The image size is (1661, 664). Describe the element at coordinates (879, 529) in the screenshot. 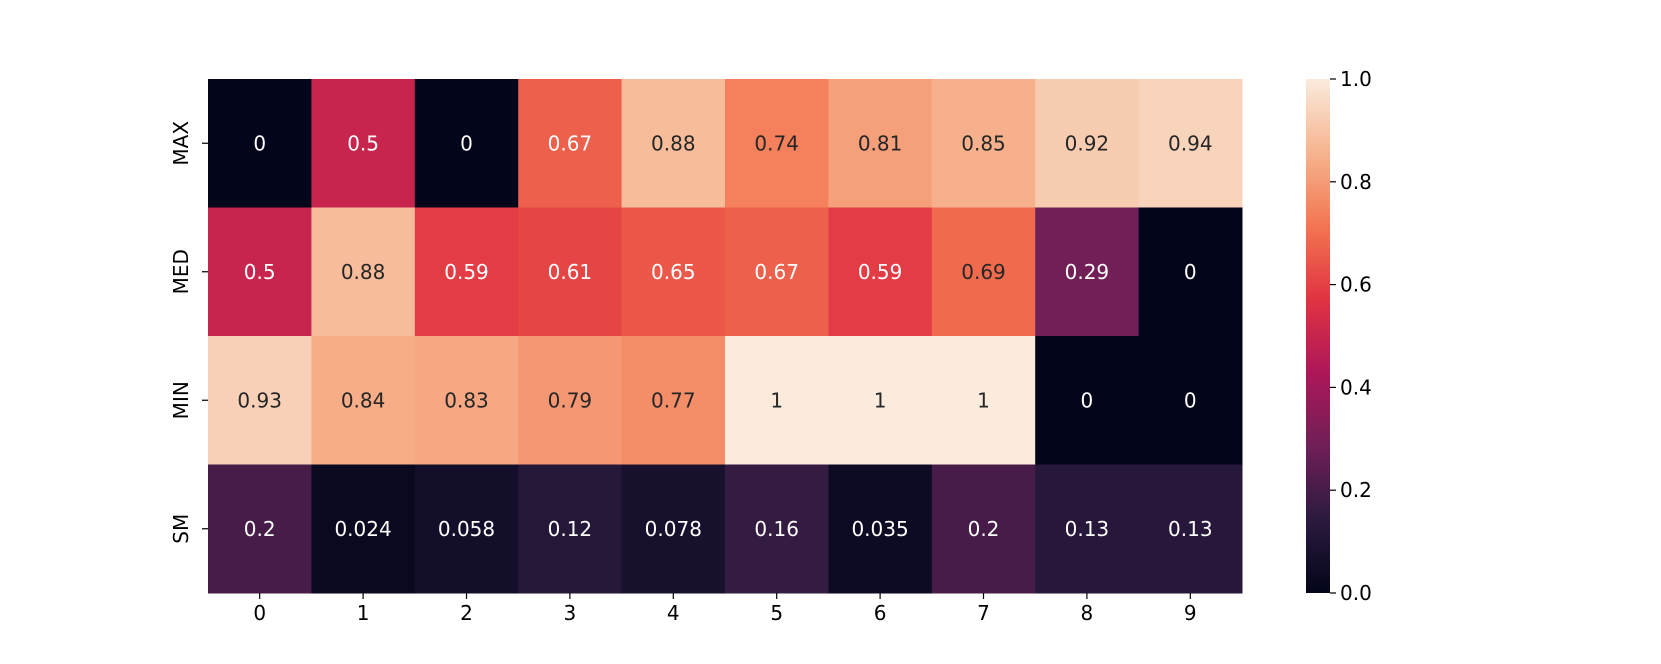

I see `cell-value-label: 0.035` at that location.